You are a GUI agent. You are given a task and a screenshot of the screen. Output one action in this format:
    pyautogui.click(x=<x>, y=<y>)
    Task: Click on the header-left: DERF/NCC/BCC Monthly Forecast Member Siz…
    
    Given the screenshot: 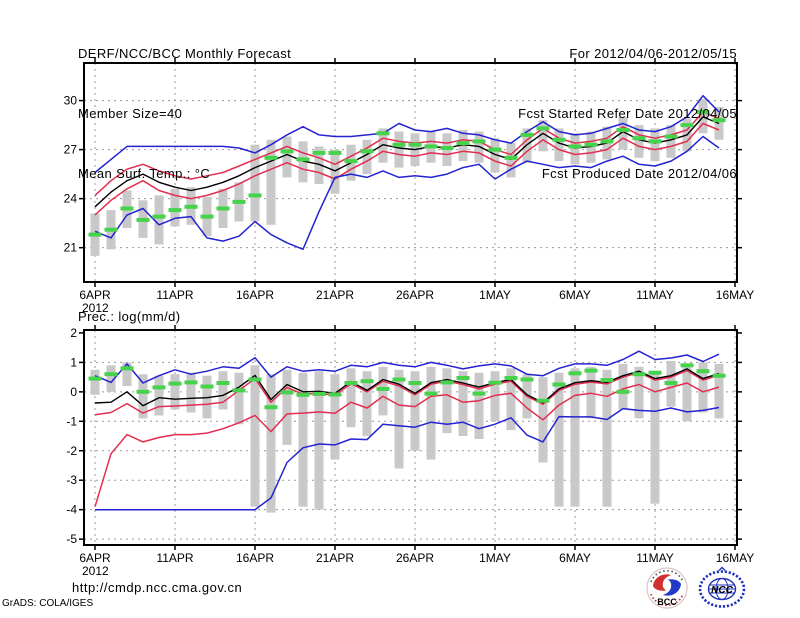 What is the action you would take?
    pyautogui.click(x=184, y=114)
    